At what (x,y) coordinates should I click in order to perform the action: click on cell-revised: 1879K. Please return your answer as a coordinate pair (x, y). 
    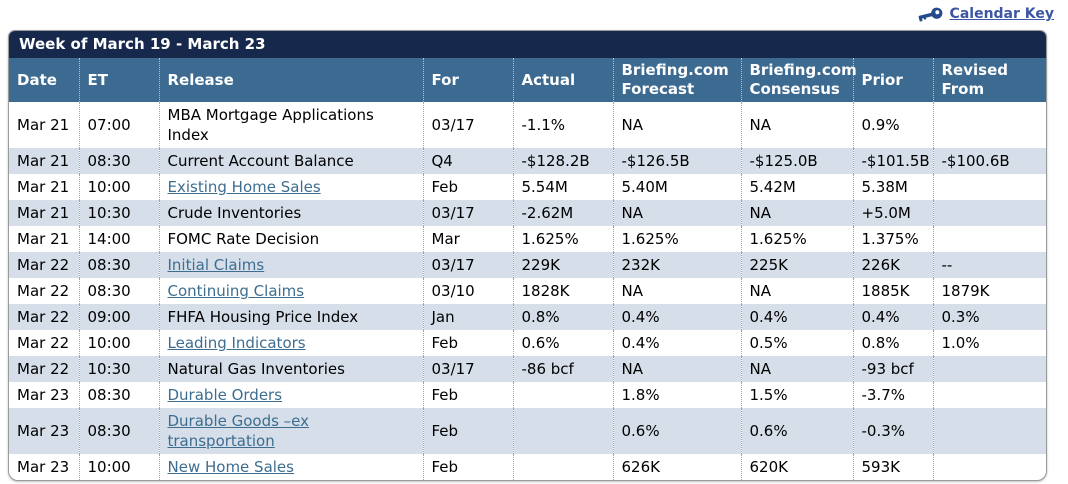
    Looking at the image, I should click on (965, 291).